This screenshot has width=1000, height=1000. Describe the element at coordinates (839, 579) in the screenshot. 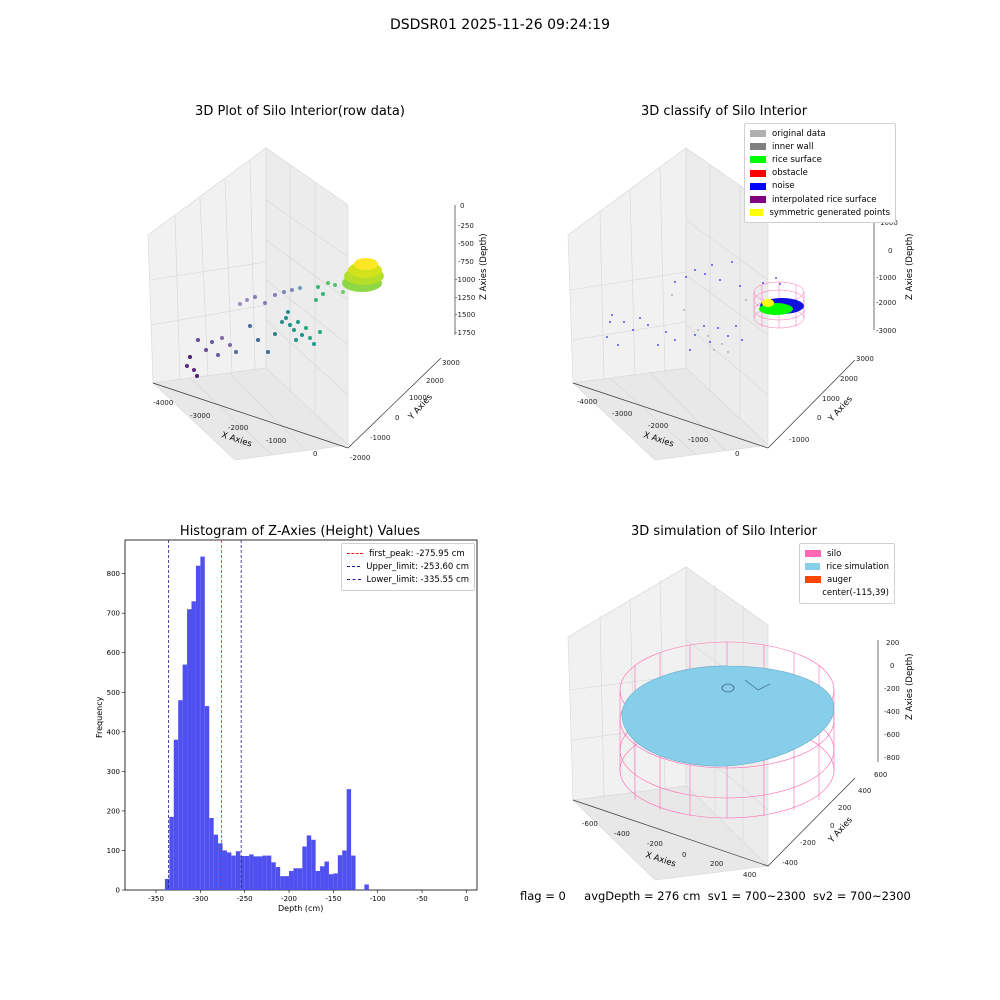

I see `legend-label: auger` at that location.